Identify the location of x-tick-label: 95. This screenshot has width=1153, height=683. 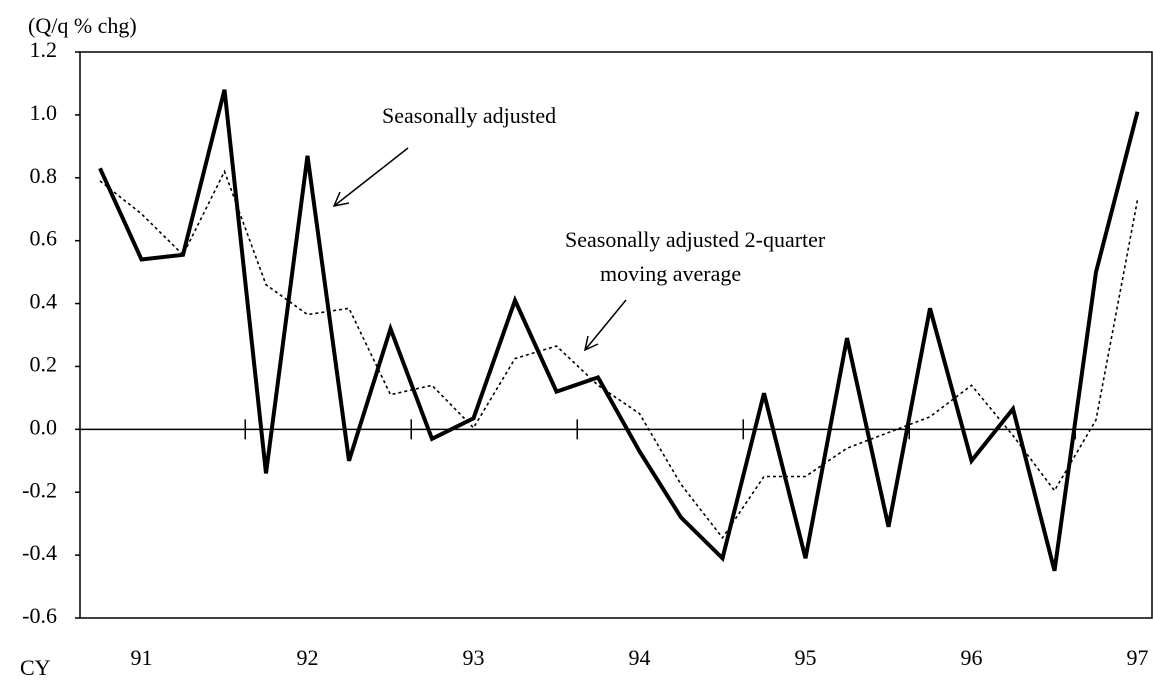
(806, 657).